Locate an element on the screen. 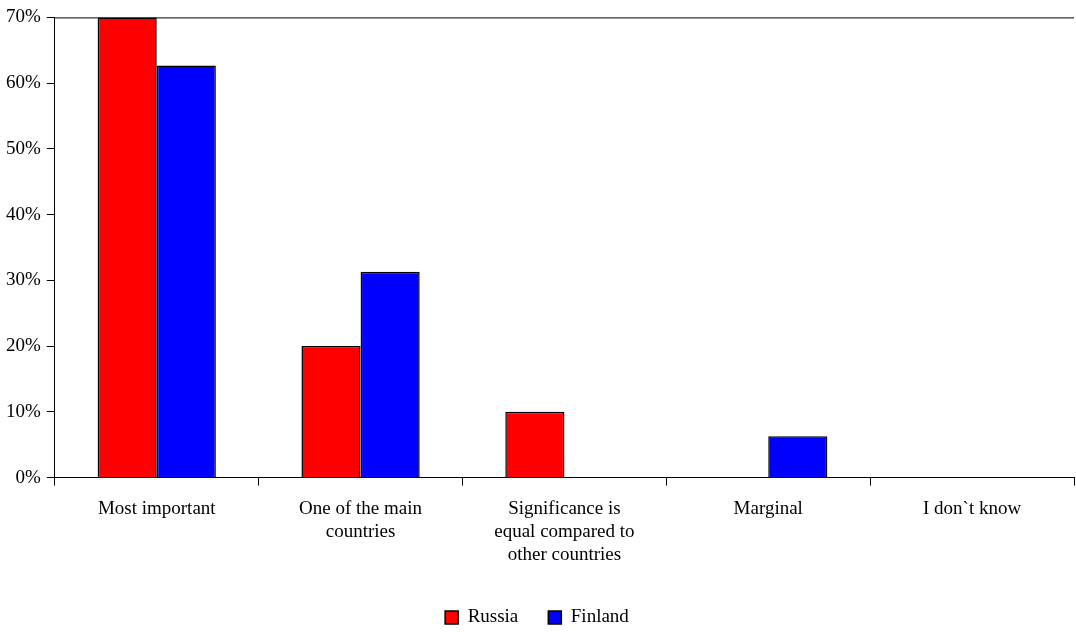 The height and width of the screenshot is (641, 1076). y-tick-label: 70% is located at coordinates (23, 16).